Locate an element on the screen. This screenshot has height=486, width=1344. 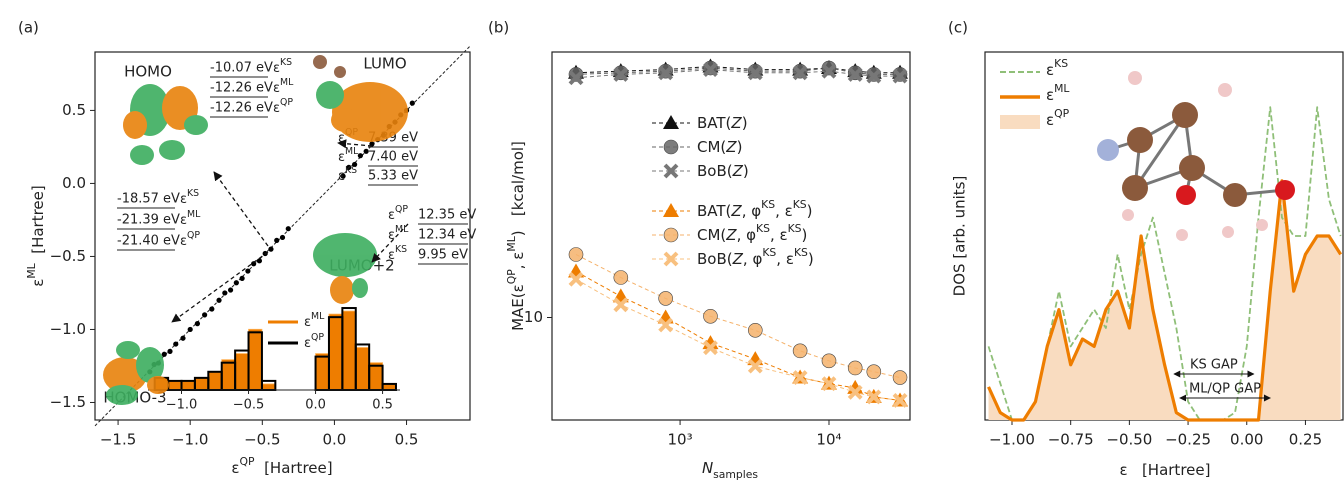
legend-label: εKS is located at coordinates (1057, 68).